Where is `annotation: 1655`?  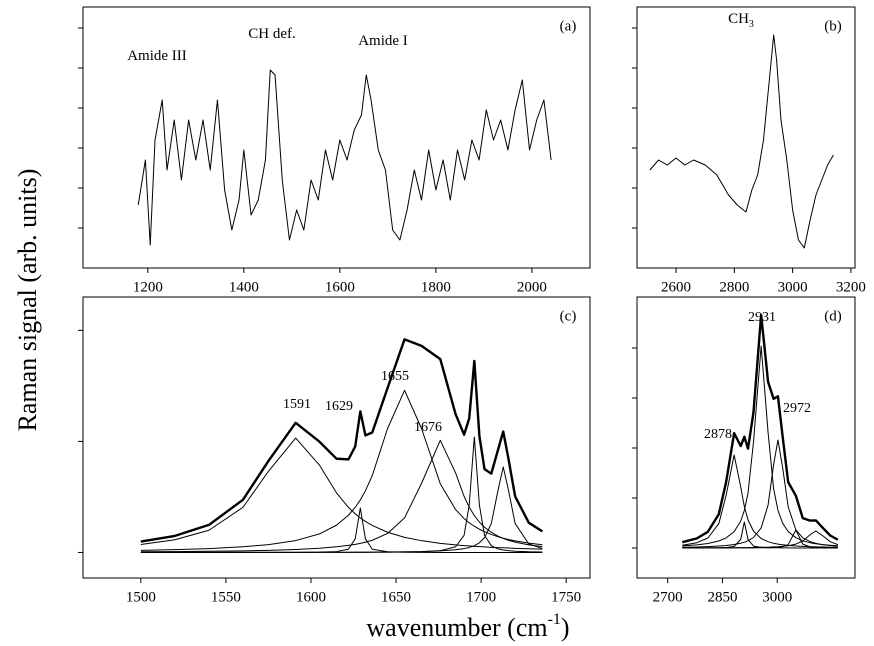 annotation: 1655 is located at coordinates (395, 376).